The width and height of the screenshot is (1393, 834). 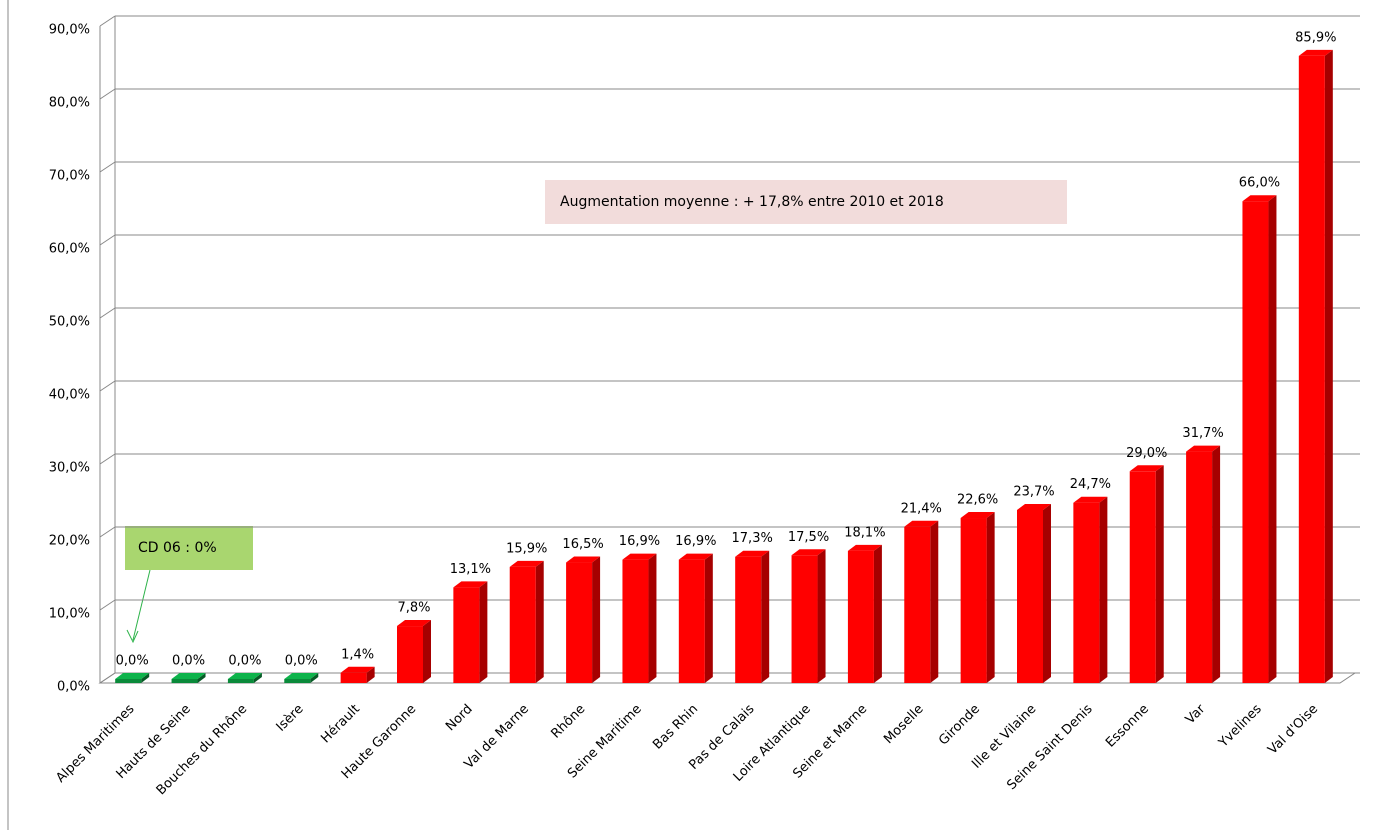 I want to click on x-tick-label: Moselle, so click(x=903, y=724).